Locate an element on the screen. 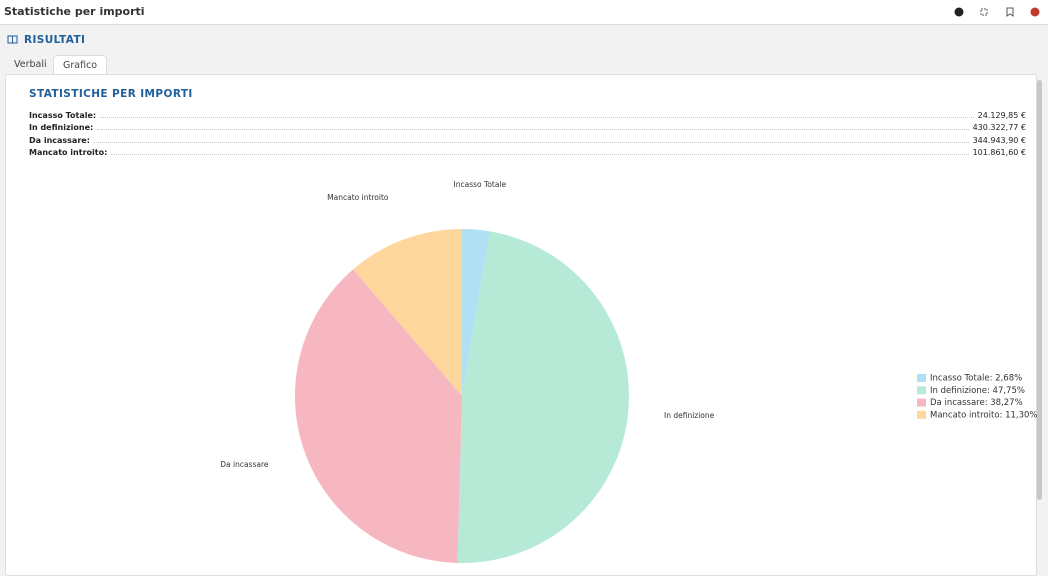  summary-row: In definizione: 430.322,77 € is located at coordinates (527, 126).